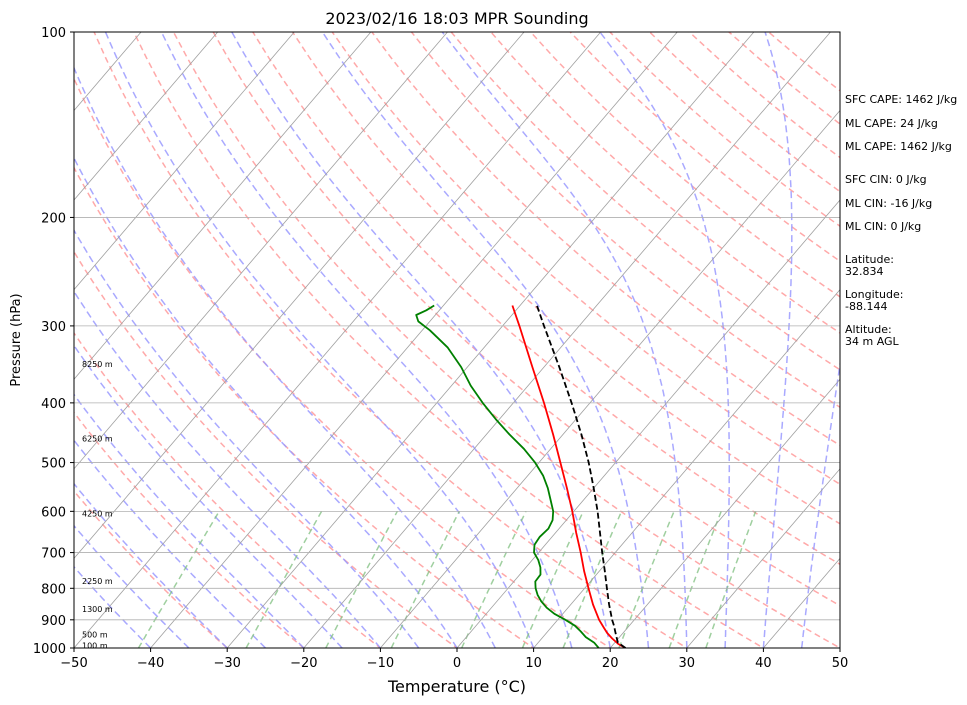 Image resolution: width=967 pixels, height=705 pixels. Describe the element at coordinates (49, 649) in the screenshot. I see `y-tick-label: 1000` at that location.